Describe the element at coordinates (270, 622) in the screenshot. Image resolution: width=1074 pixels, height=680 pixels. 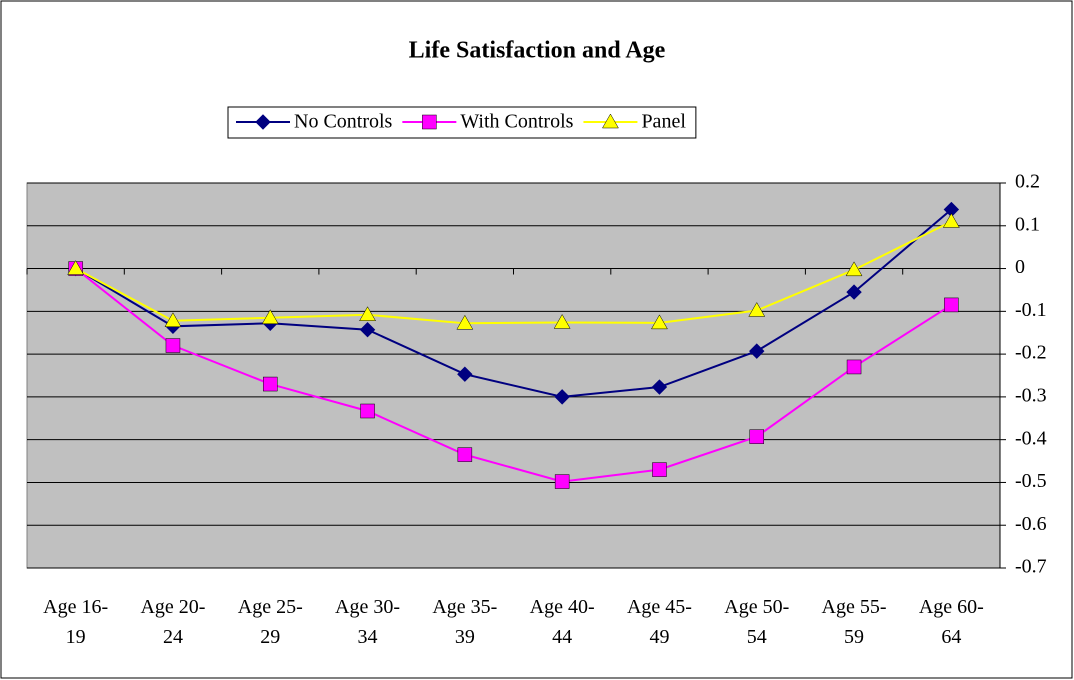
I see `x-tick-label: Age 25-29` at that location.